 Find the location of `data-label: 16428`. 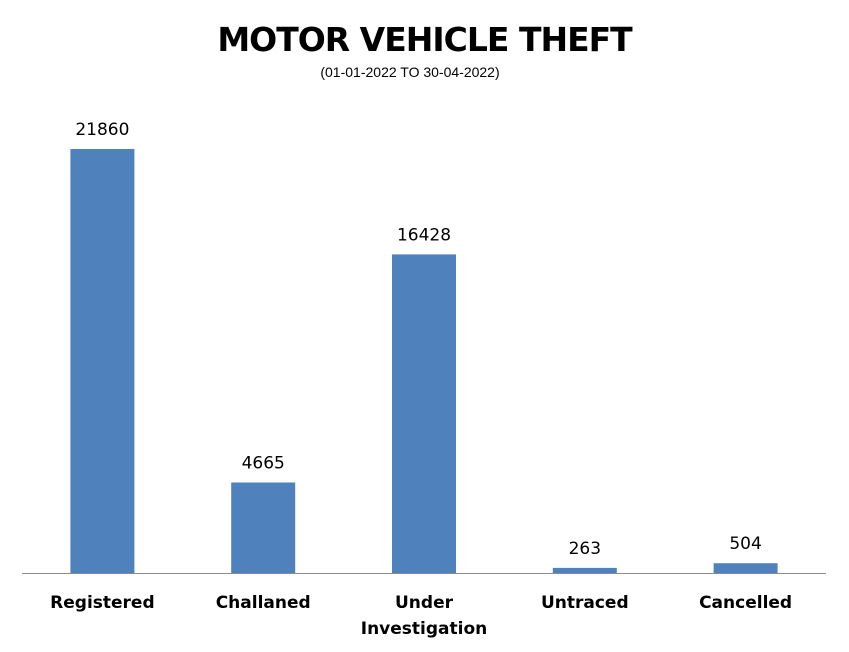

data-label: 16428 is located at coordinates (424, 235).